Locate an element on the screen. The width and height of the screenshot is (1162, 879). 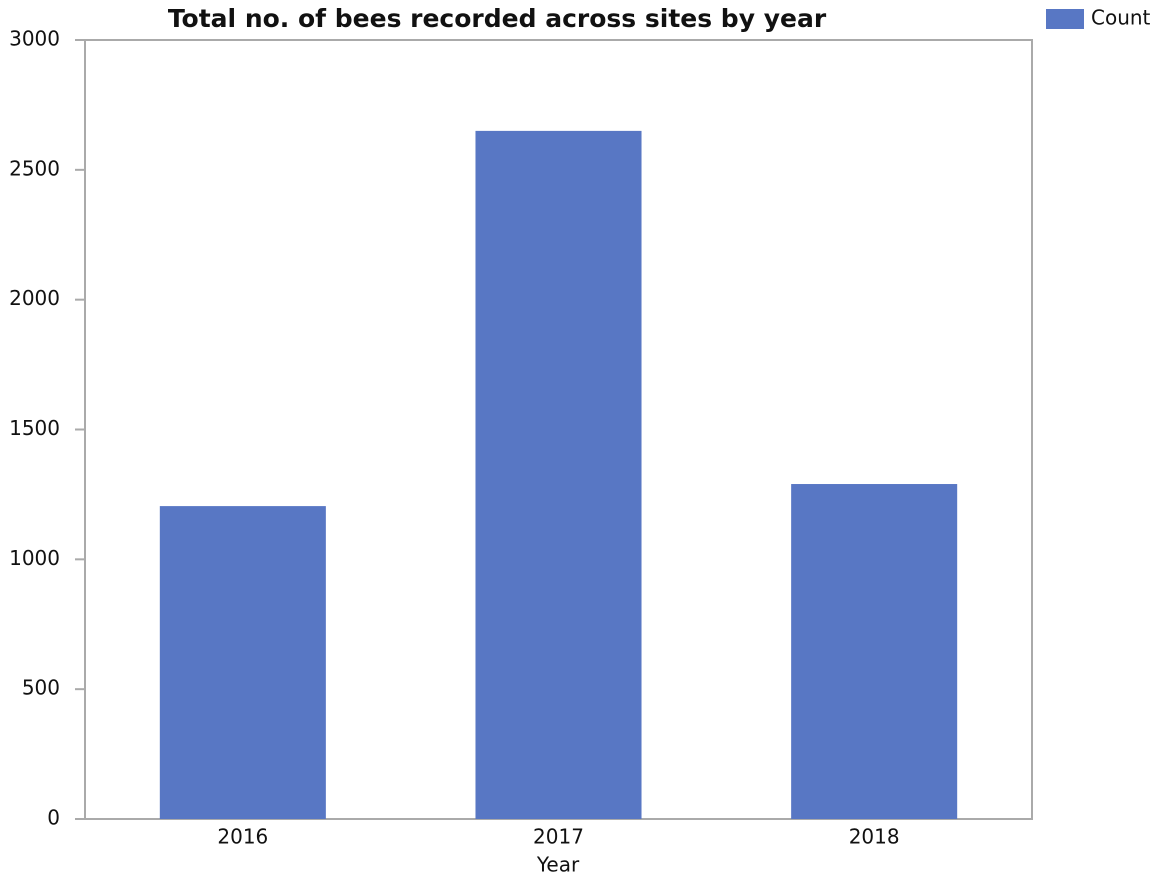
y-tick-label: 500 is located at coordinates (41, 688).